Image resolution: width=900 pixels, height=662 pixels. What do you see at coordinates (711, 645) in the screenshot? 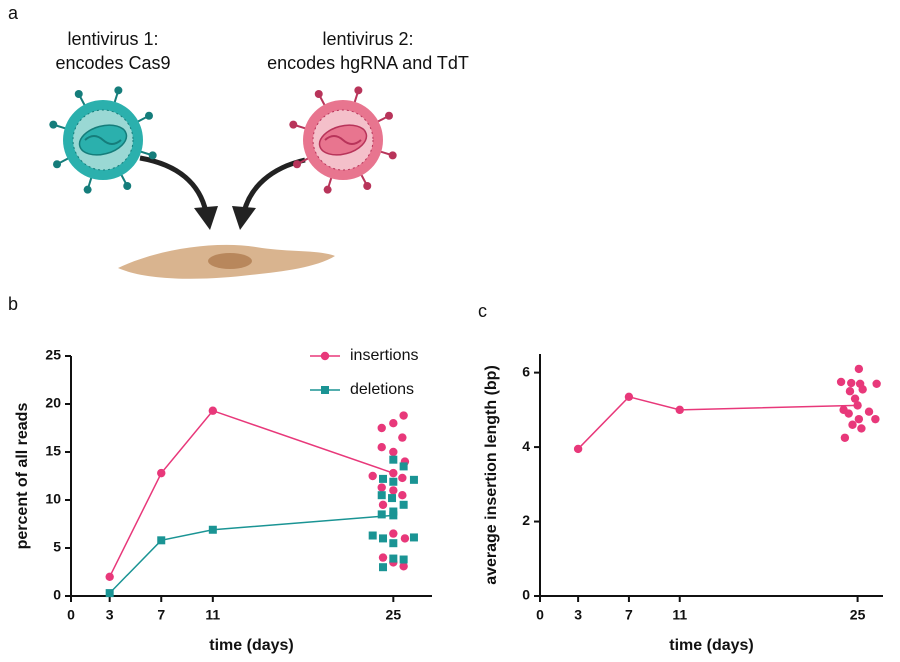
I see `x-axis-title: time (days)` at bounding box center [711, 645].